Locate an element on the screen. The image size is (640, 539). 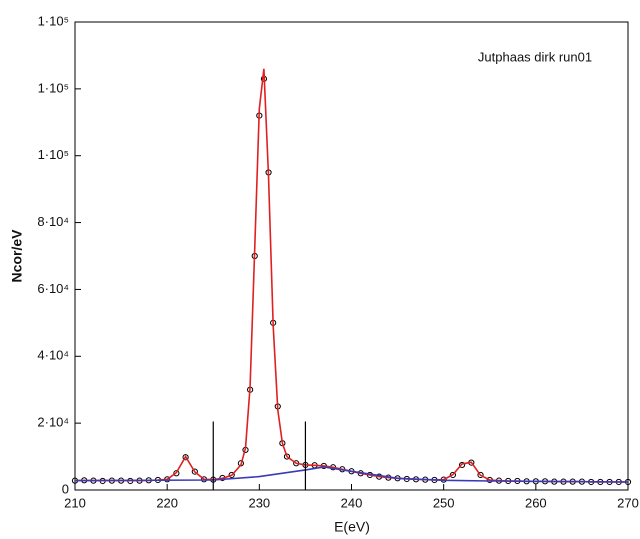
x-tick-label: 220 is located at coordinates (167, 502).